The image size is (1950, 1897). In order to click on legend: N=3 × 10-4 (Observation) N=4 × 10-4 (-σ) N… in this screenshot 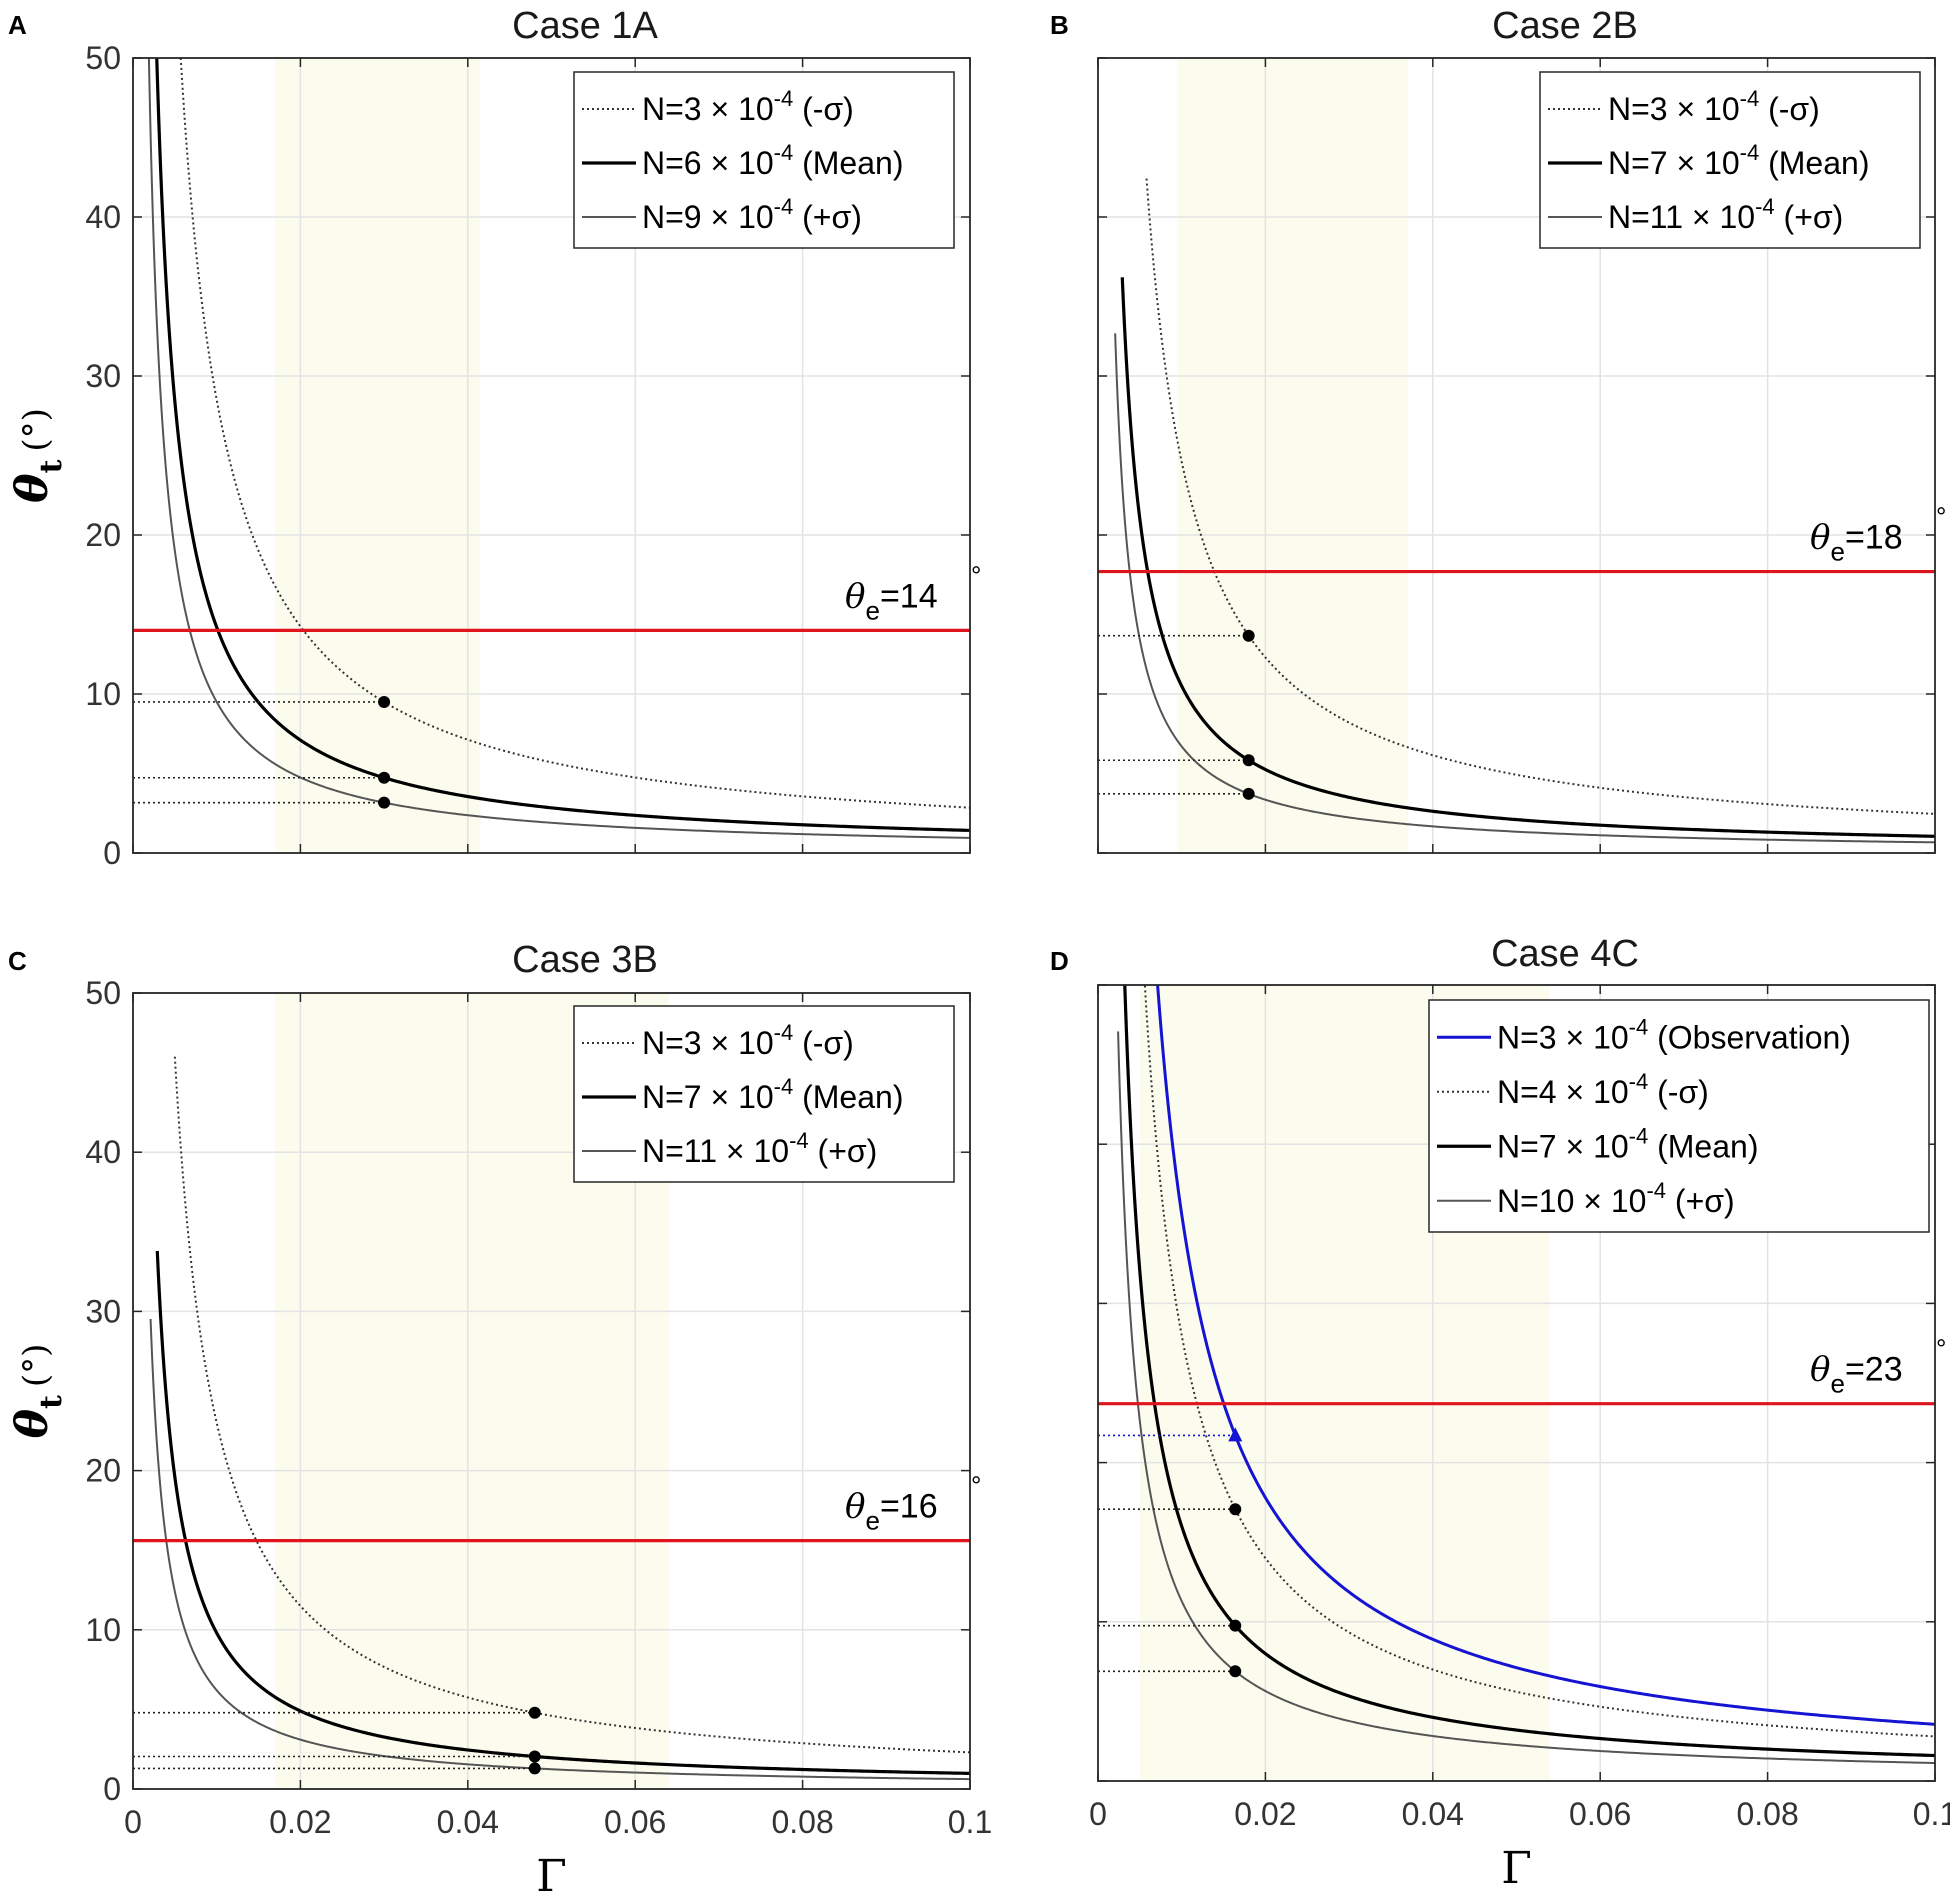, I will do `click(1679, 1116)`.